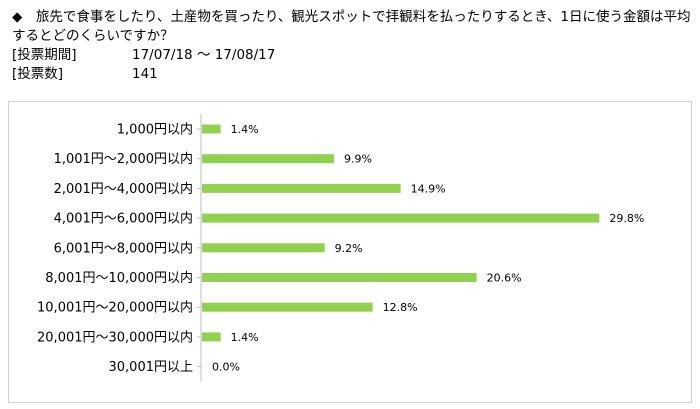  Describe the element at coordinates (204, 55) in the screenshot. I see `period-value: 17/07/18 〜 17/08/17` at that location.